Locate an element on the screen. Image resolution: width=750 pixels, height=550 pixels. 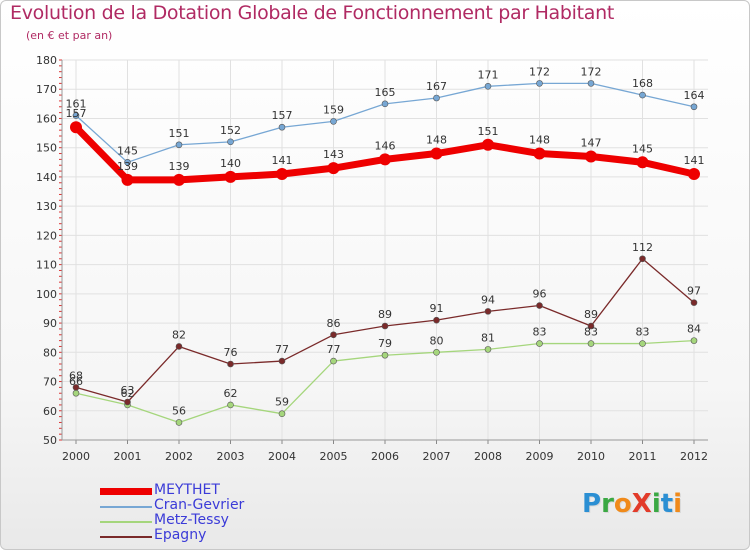
y-tick-label: 170 is located at coordinates (46, 89).